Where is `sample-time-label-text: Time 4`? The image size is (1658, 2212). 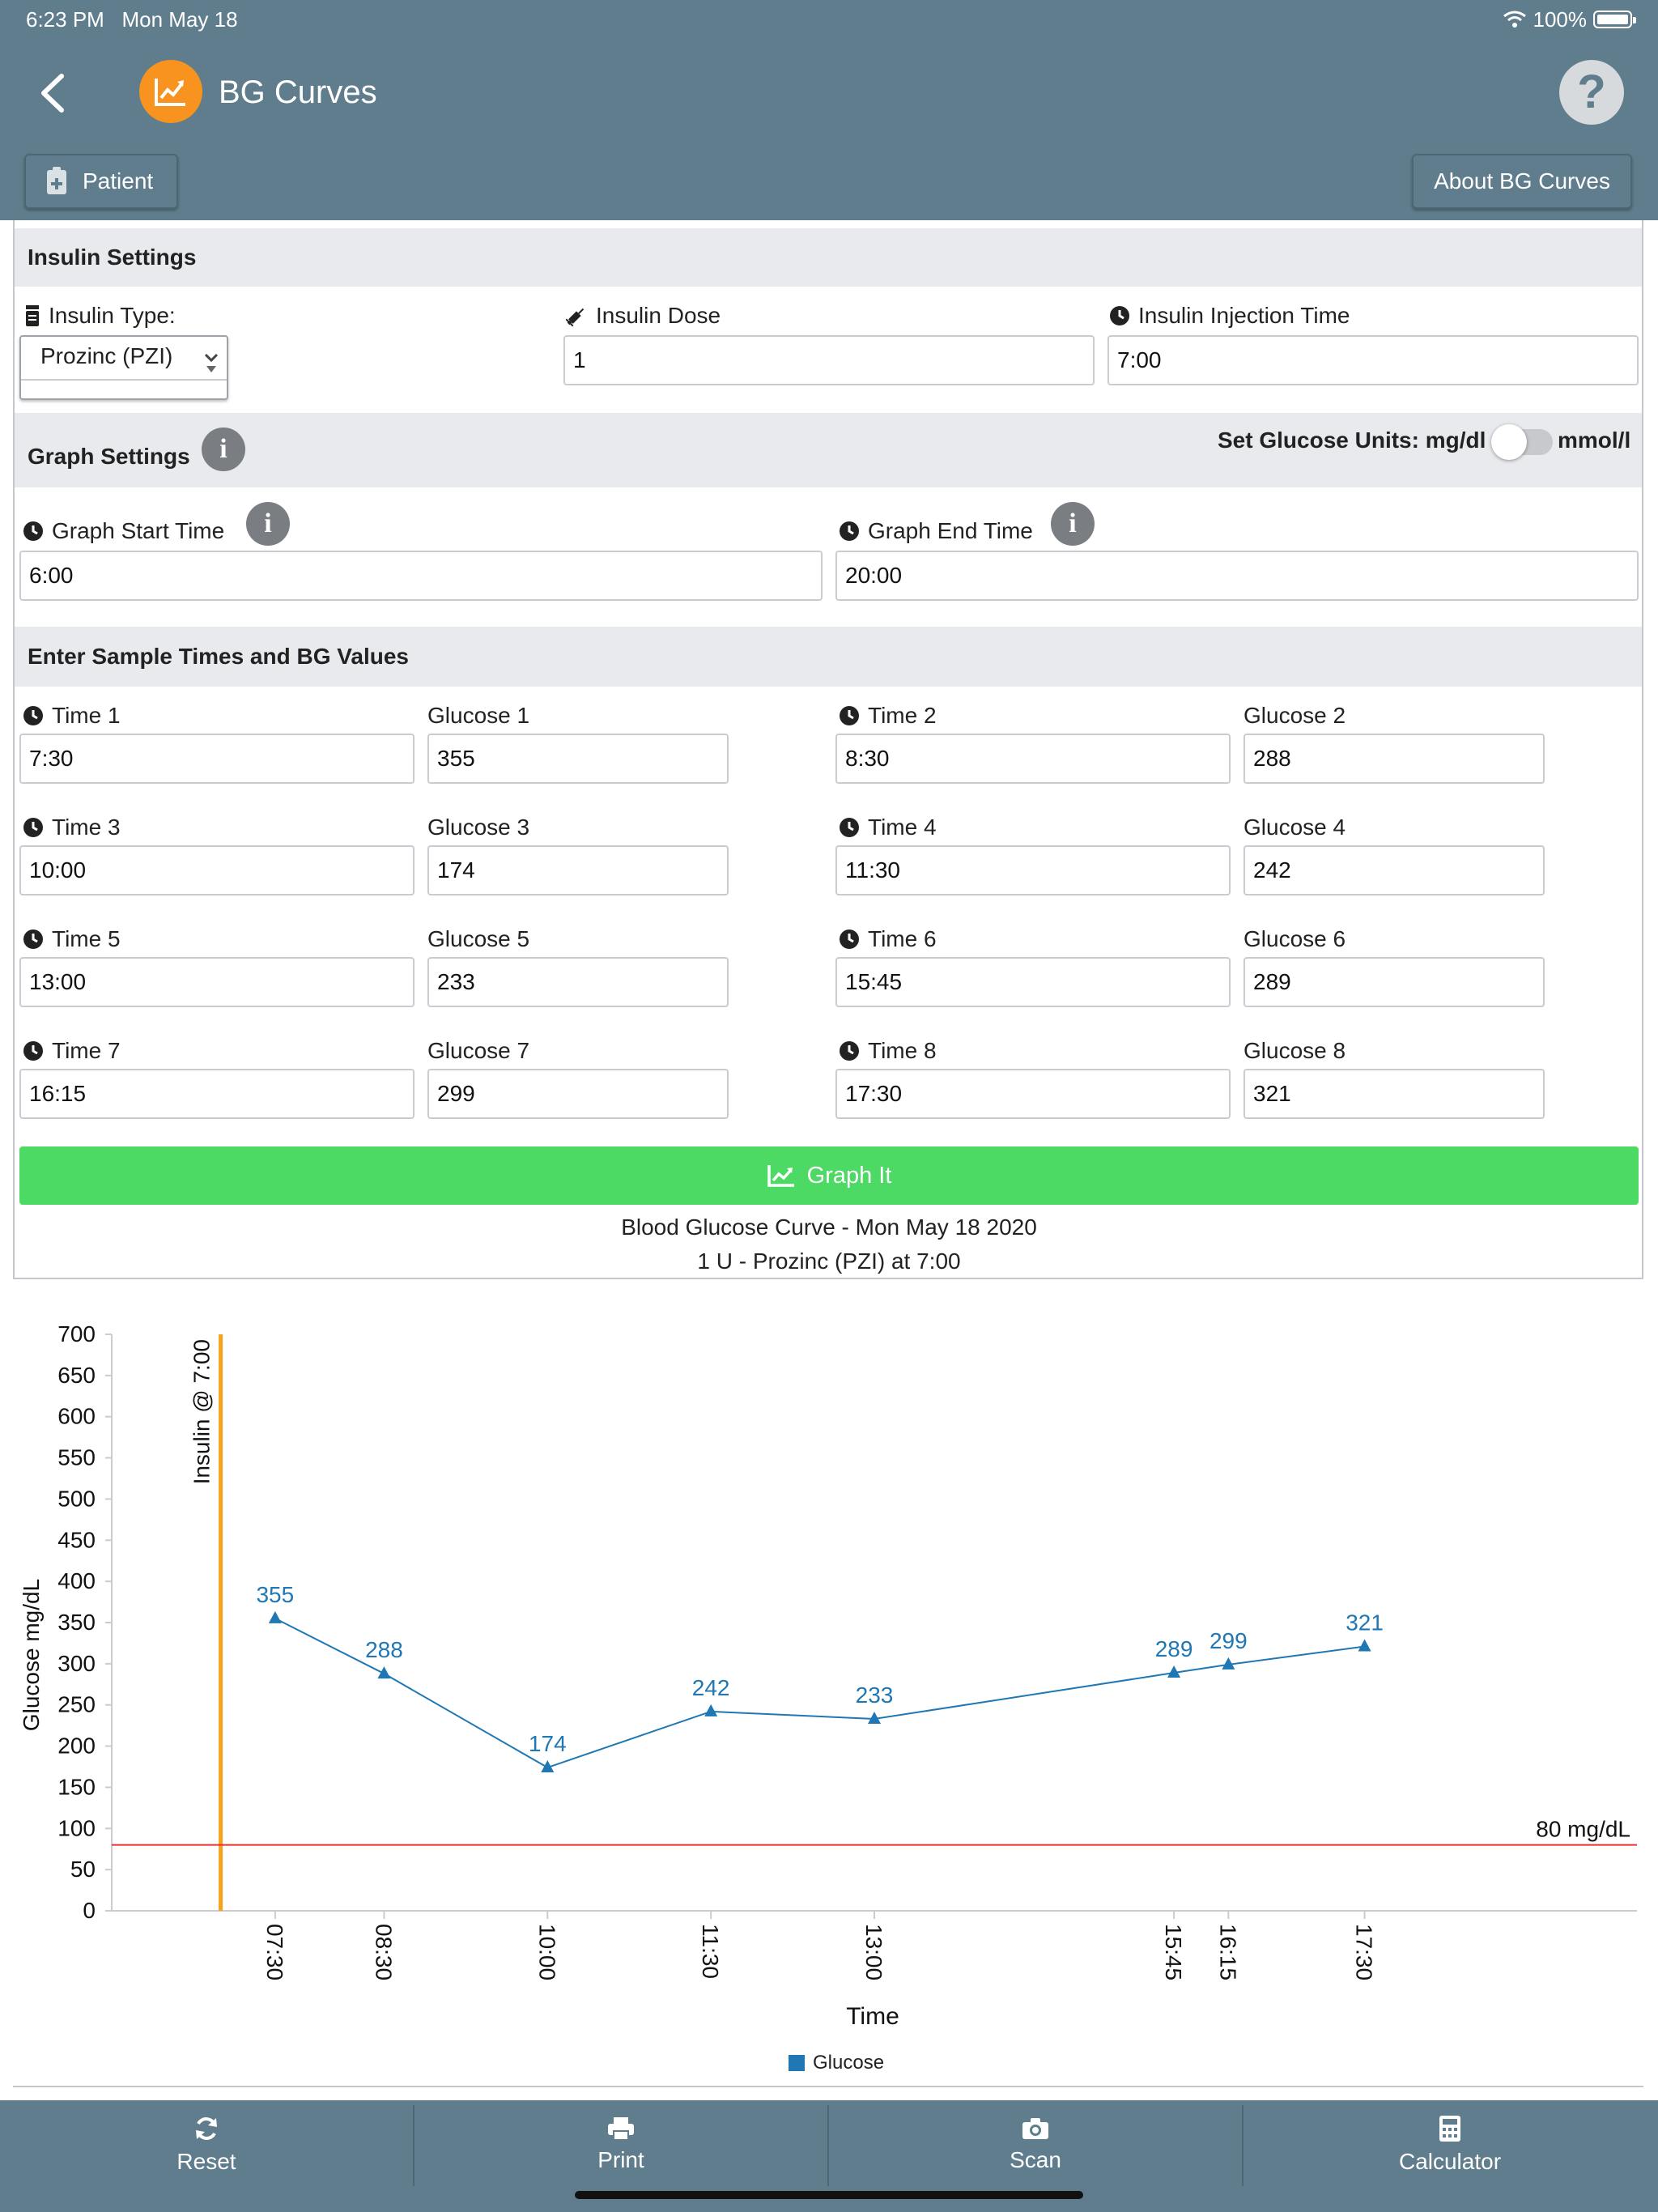 sample-time-label-text: Time 4 is located at coordinates (902, 828).